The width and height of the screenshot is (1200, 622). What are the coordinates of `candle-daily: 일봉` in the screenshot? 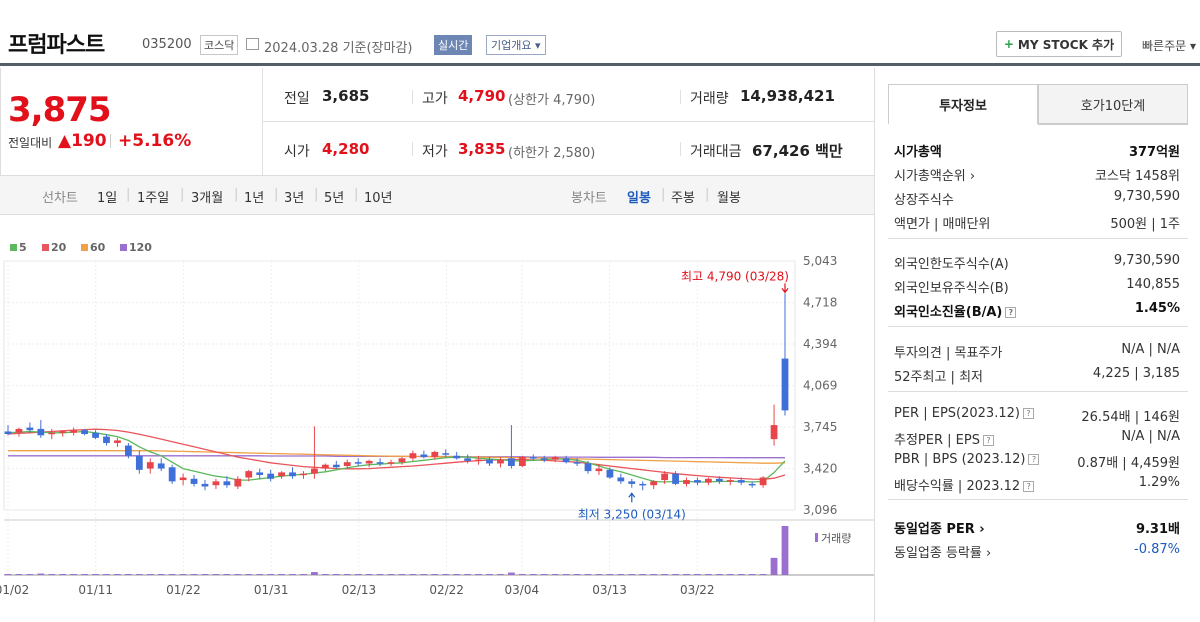 It's located at (639, 198).